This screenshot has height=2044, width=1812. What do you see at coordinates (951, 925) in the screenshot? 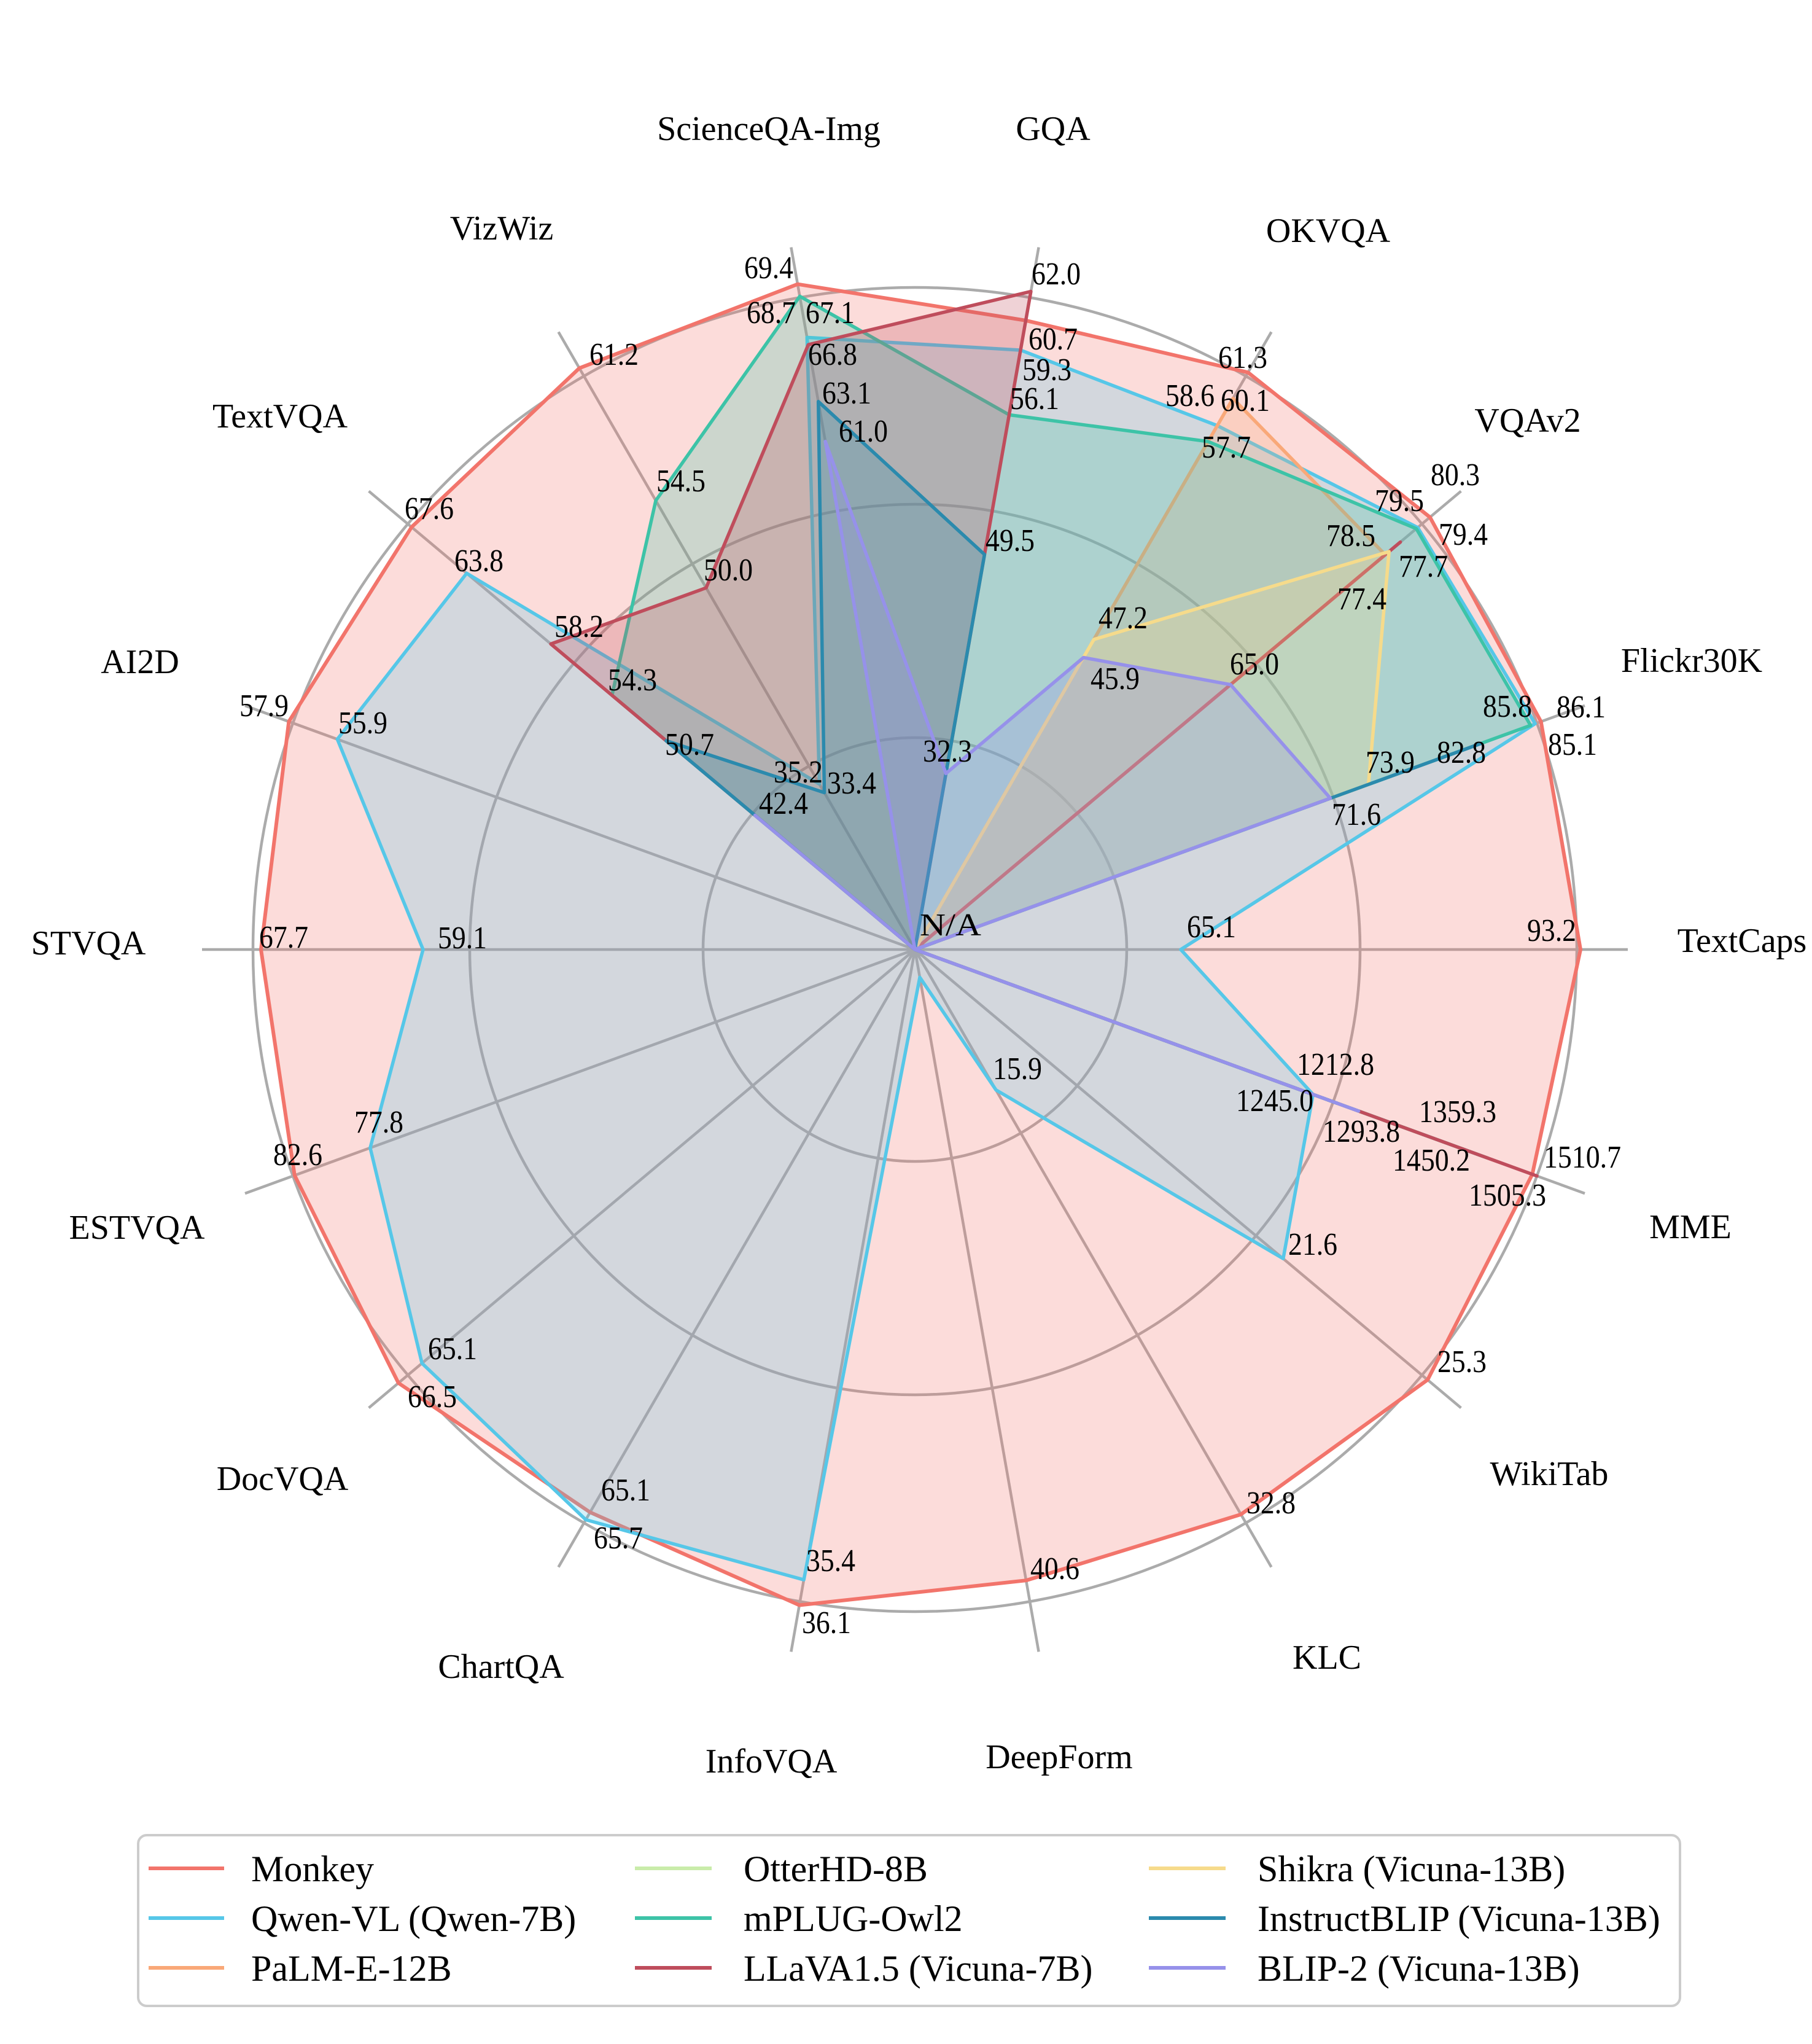
I see `svg-text: N/A` at bounding box center [951, 925].